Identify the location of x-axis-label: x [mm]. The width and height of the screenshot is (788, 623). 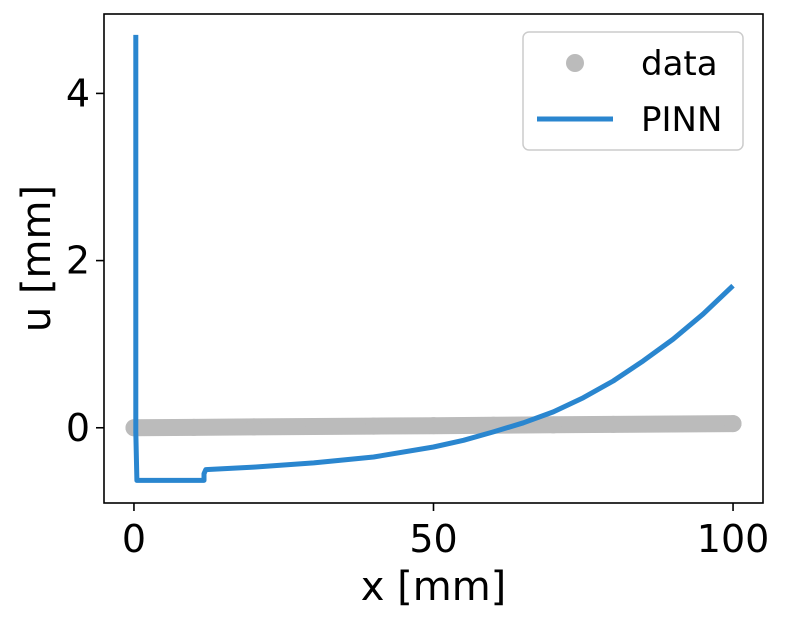
(434, 587).